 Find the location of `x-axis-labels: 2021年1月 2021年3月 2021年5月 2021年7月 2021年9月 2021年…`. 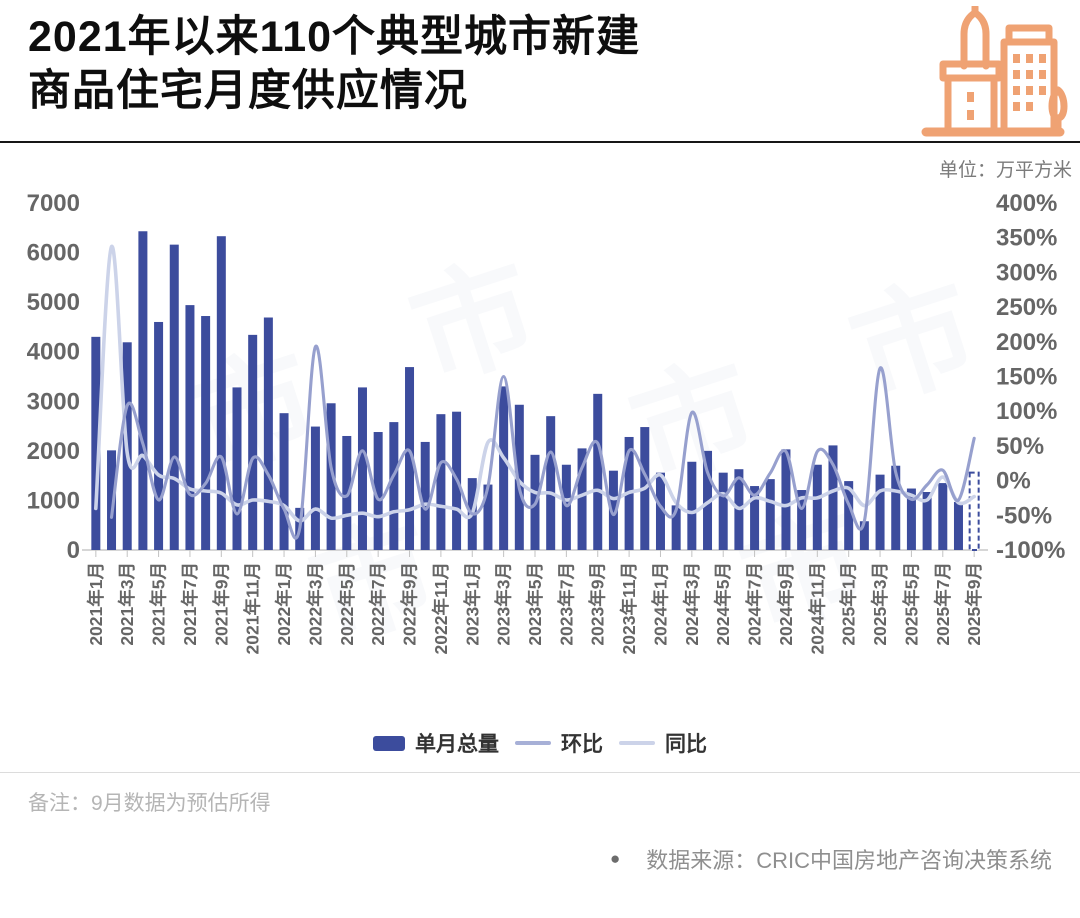

x-axis-labels: 2021年1月 2021年3月 2021年5月 2021年7月 2021年9月 2021年… is located at coordinates (535, 608).